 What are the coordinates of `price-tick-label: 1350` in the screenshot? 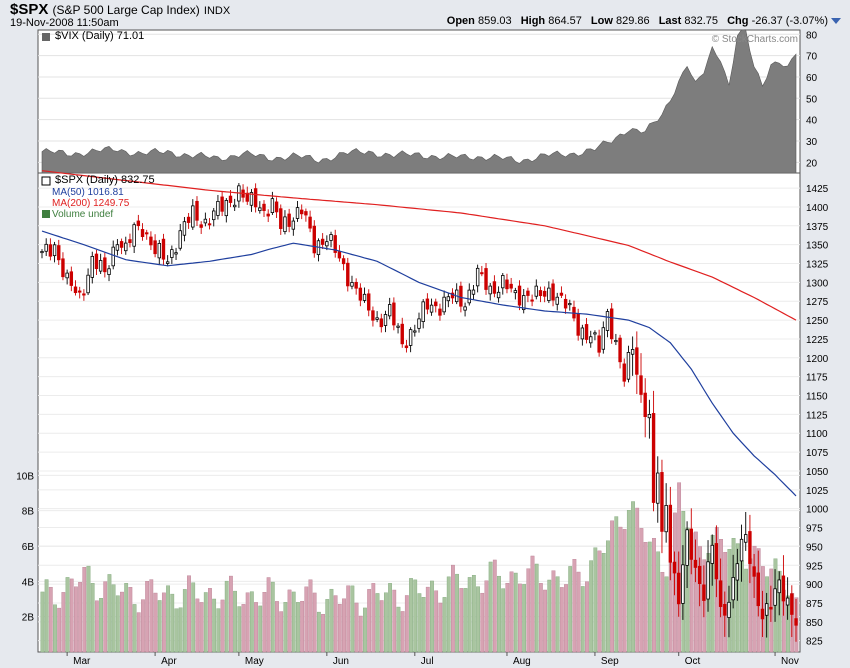 It's located at (817, 246).